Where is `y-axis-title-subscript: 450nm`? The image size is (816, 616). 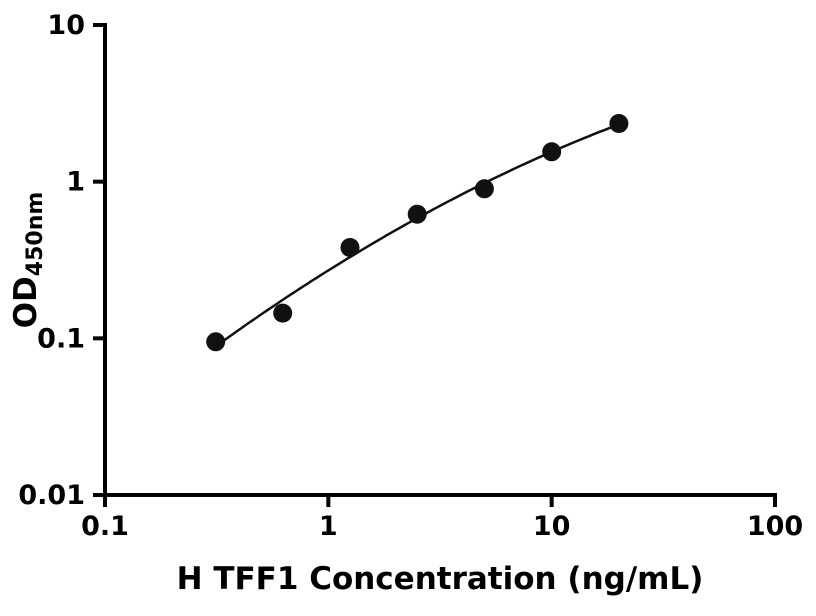
y-axis-title-subscript: 450nm is located at coordinates (35, 234).